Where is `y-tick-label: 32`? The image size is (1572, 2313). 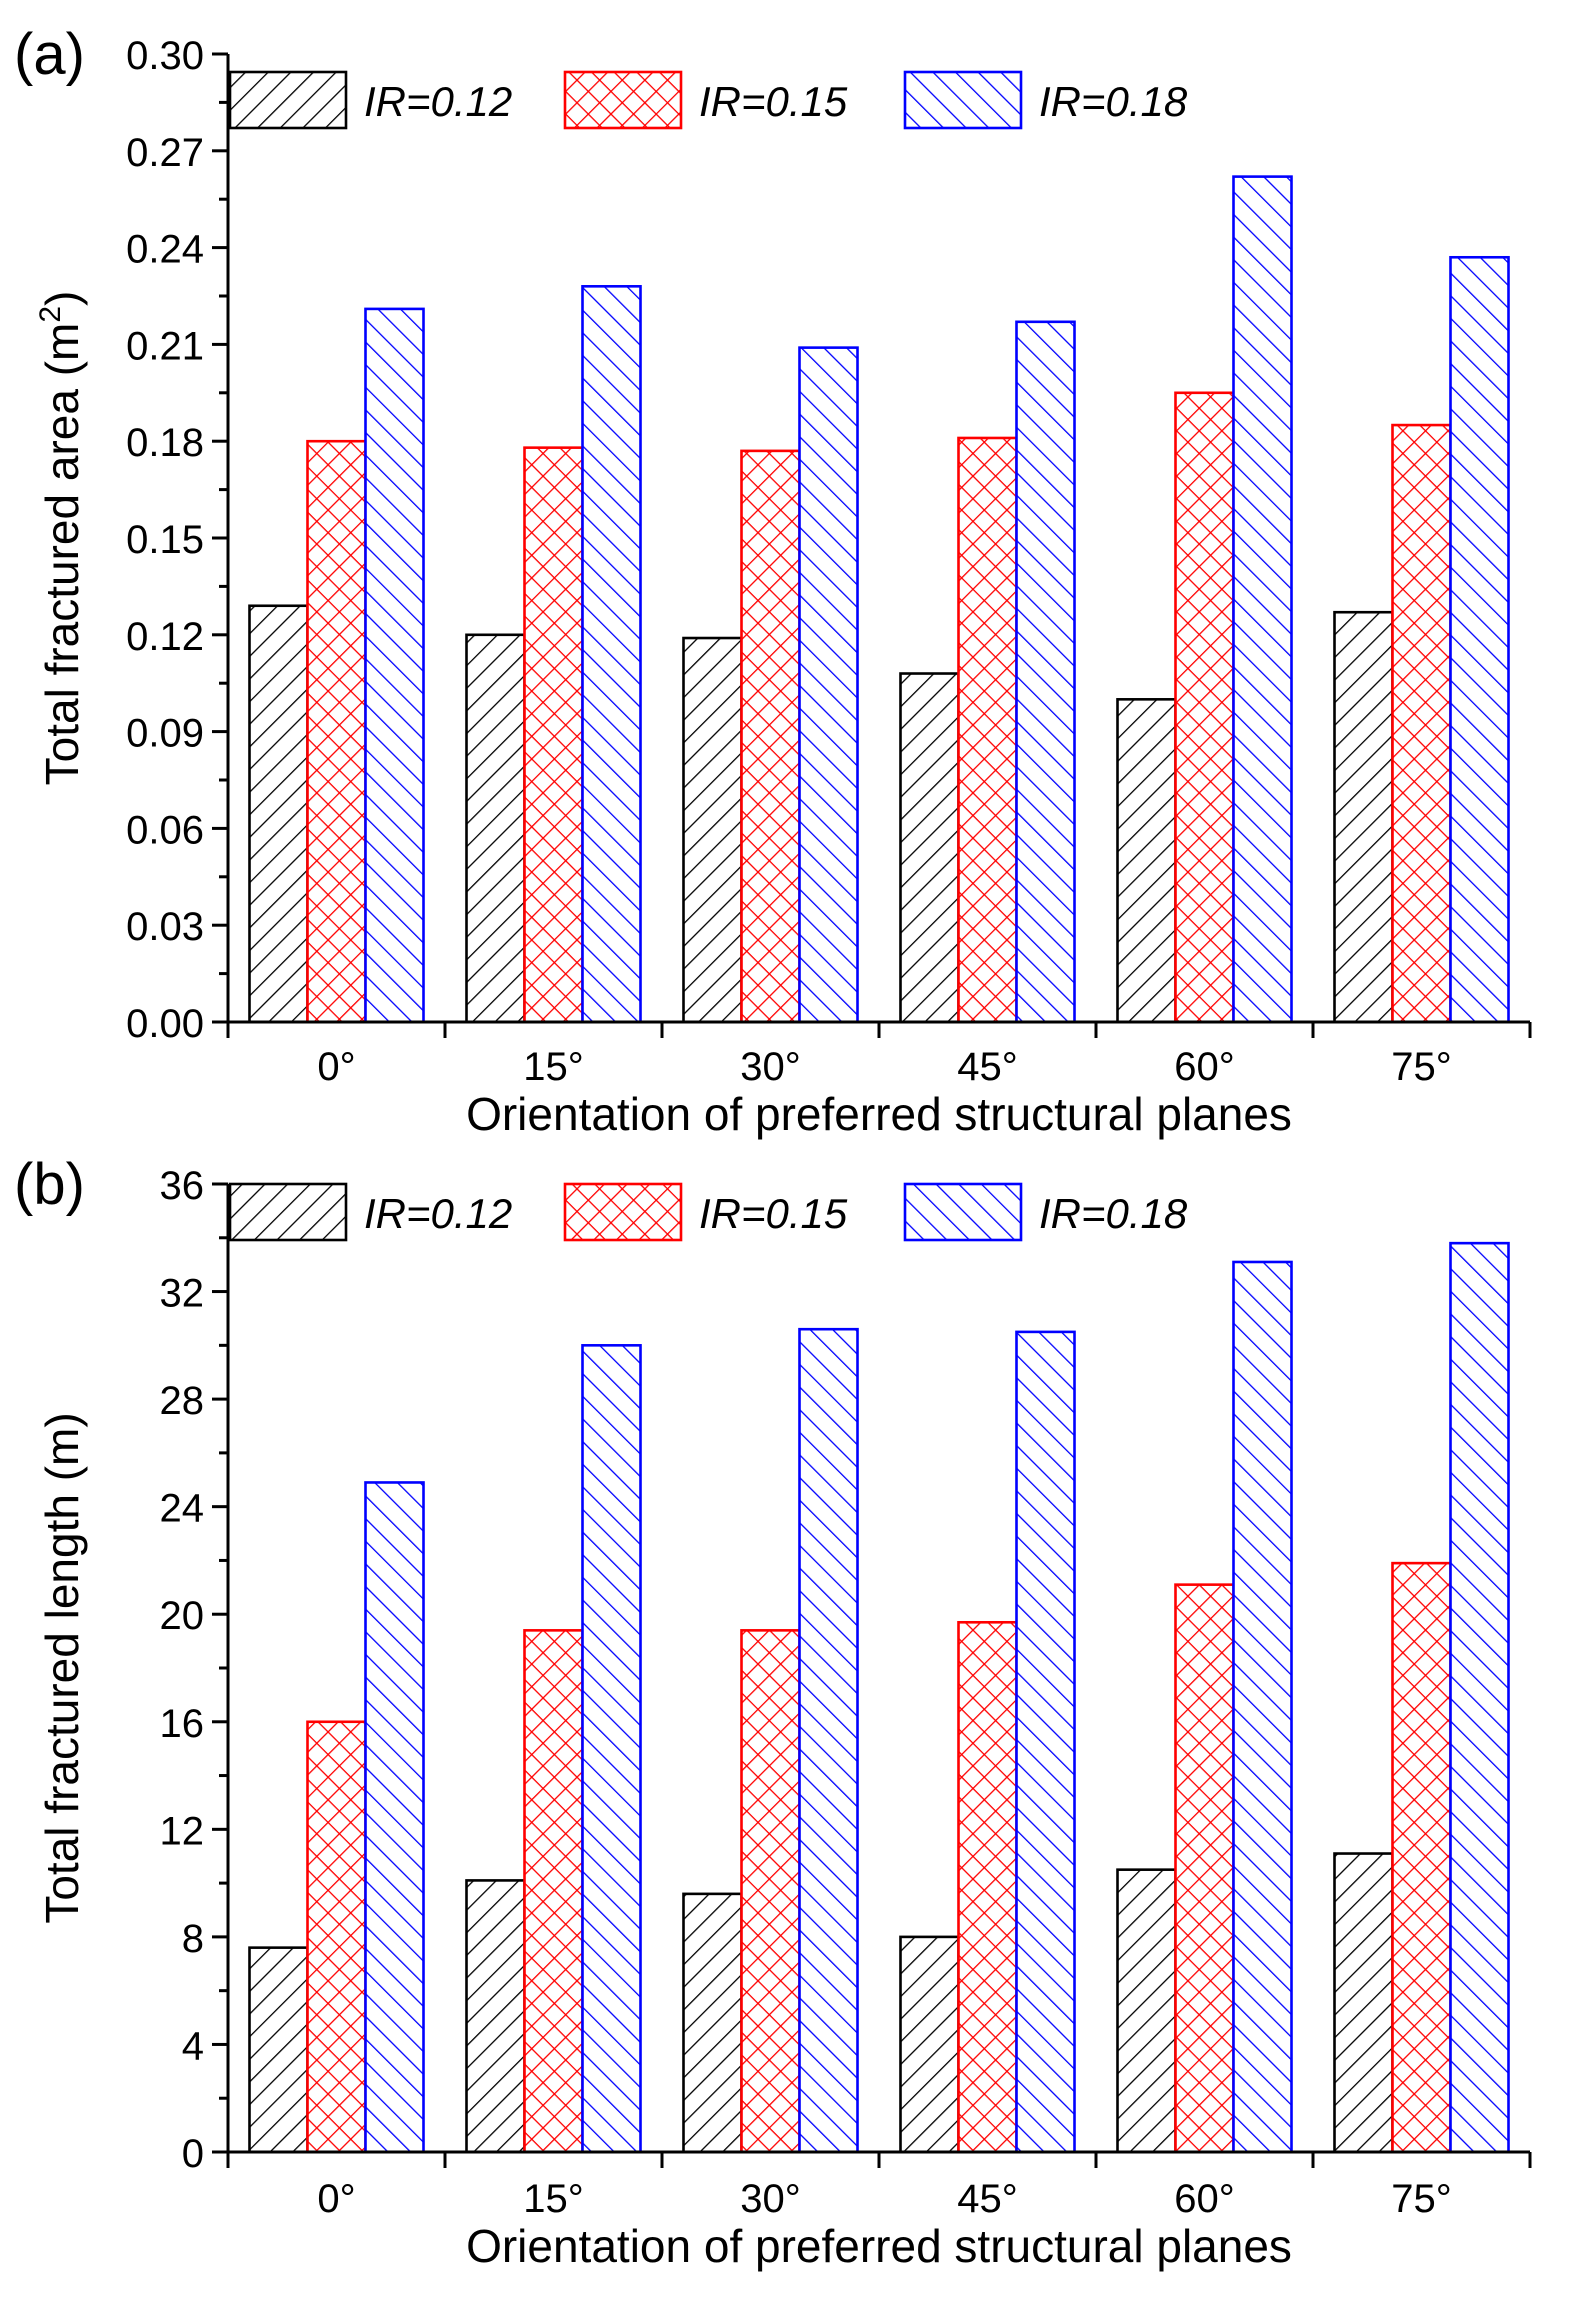 y-tick-label: 32 is located at coordinates (182, 1294).